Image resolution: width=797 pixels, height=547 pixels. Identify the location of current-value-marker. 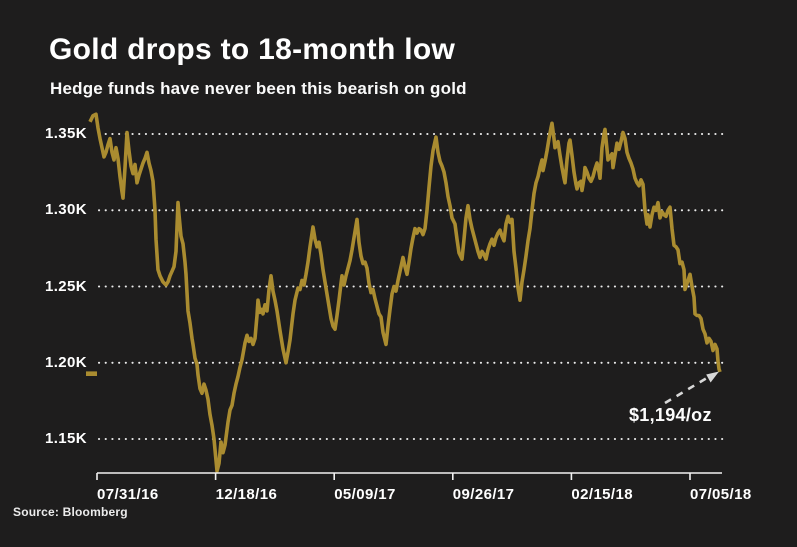
(91, 373).